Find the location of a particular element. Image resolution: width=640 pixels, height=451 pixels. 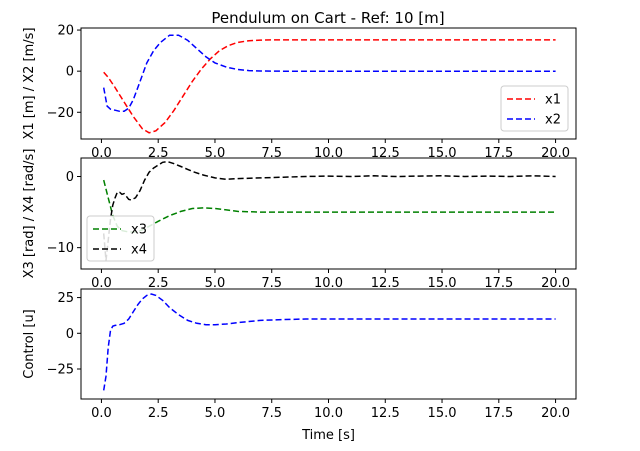

x-axis-label: Time [s] is located at coordinates (328, 435).